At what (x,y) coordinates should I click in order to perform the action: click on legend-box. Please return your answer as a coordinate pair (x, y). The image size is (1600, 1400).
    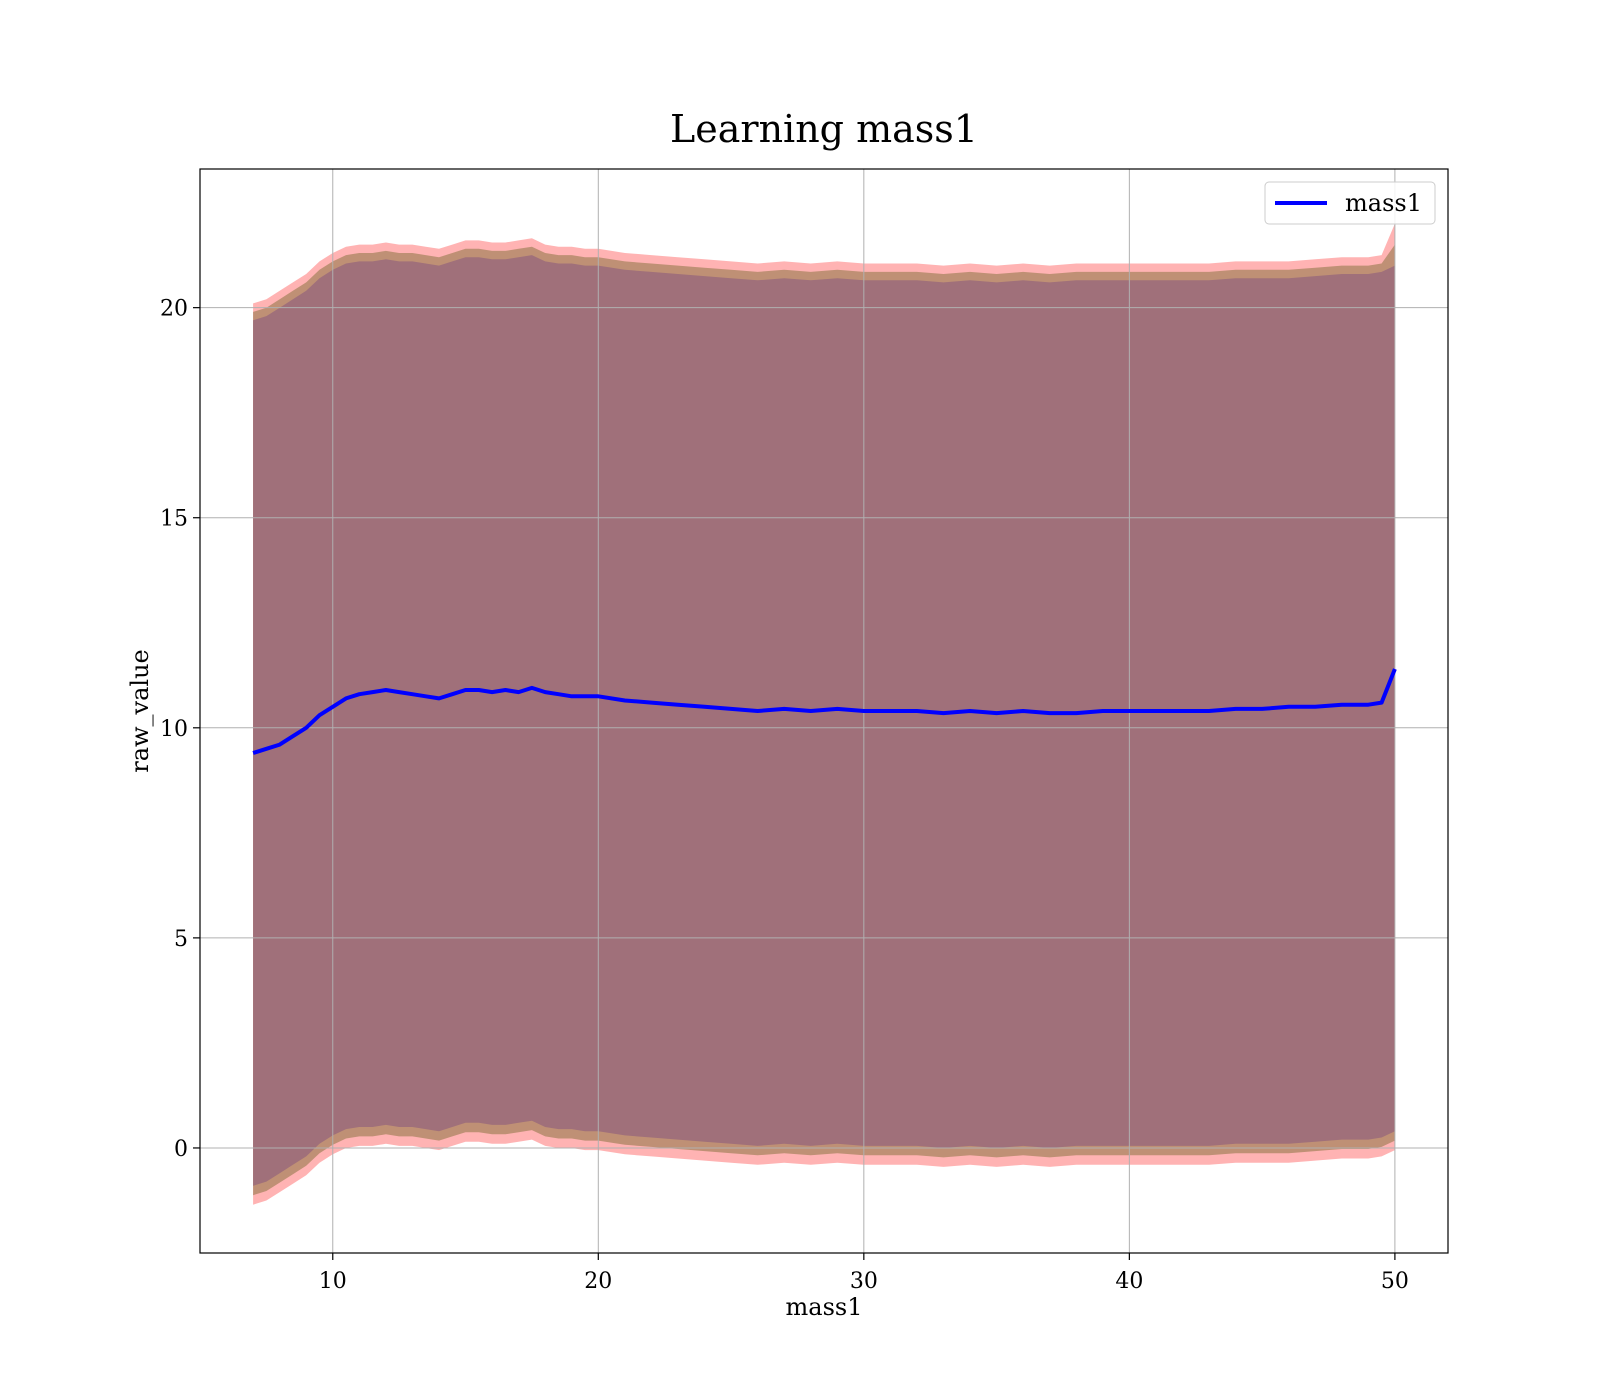
    Looking at the image, I should click on (1350, 203).